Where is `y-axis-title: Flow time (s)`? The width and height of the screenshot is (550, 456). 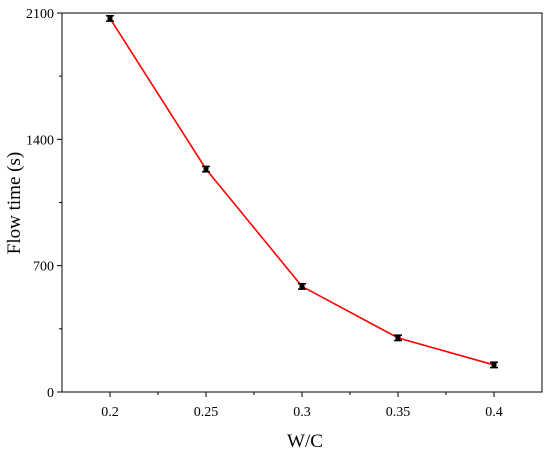
y-axis-title: Flow time (s) is located at coordinates (14, 203).